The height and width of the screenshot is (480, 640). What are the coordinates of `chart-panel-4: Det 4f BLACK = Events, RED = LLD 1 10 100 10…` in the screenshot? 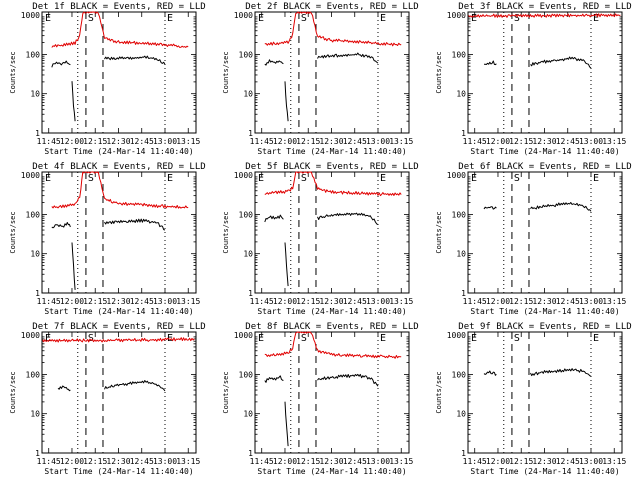 It's located at (107, 239).